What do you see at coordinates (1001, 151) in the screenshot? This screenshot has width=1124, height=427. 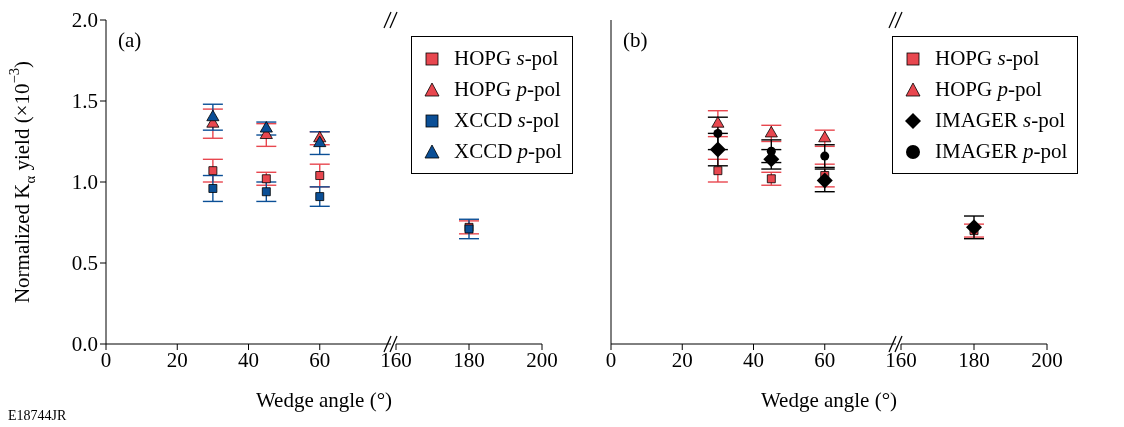 I see `legend-label: IMAGER p-pol` at bounding box center [1001, 151].